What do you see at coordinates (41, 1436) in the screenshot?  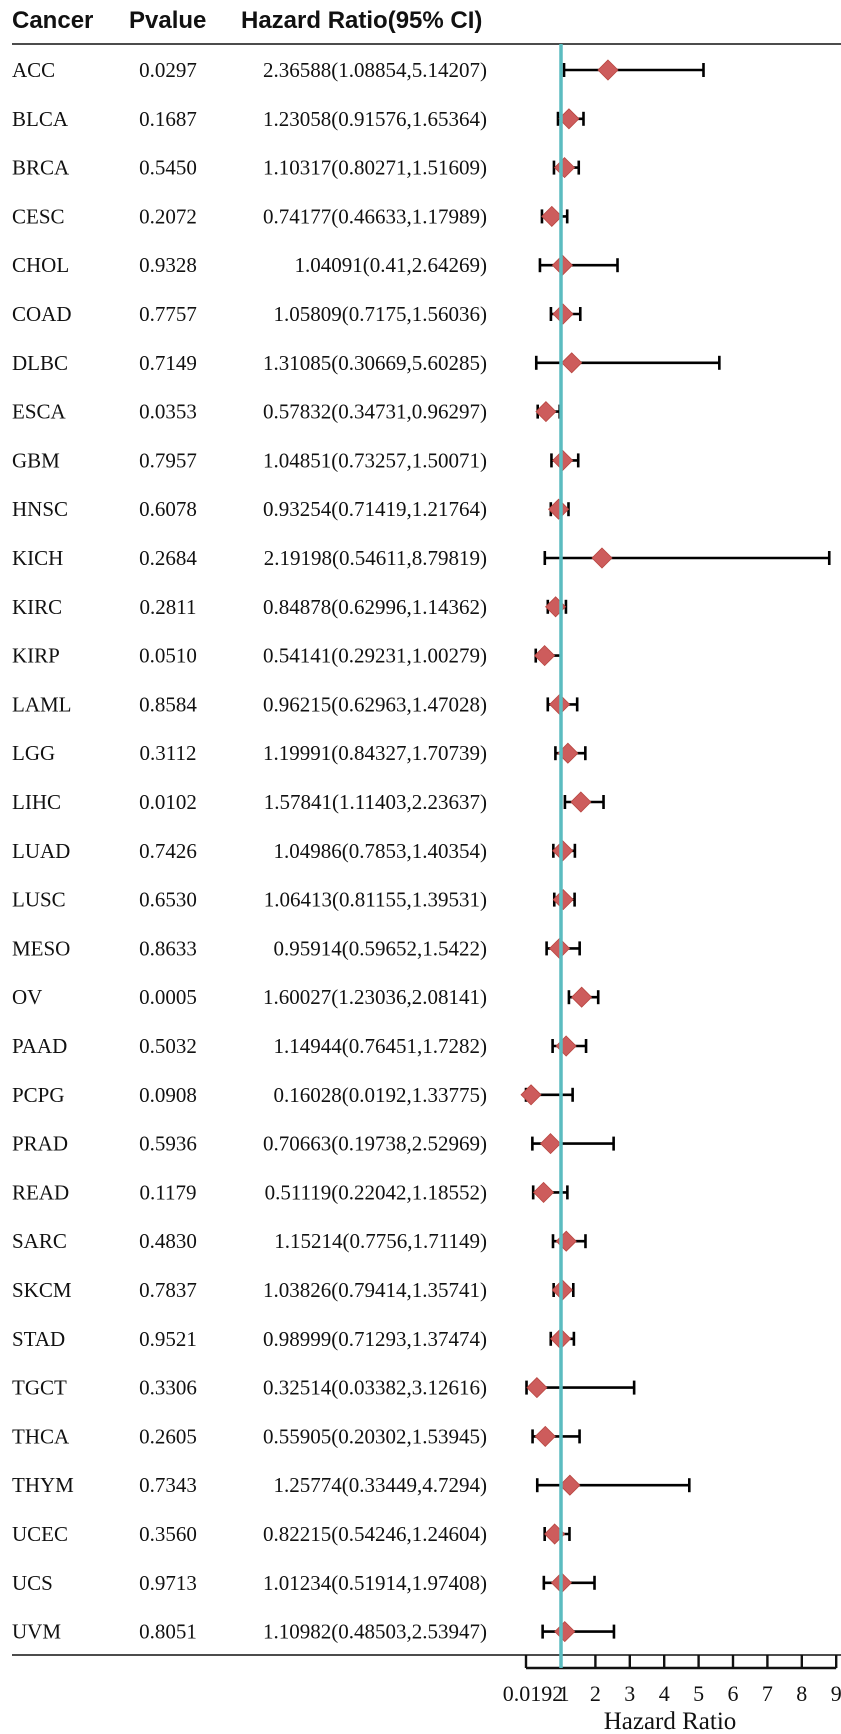 I see `cancer-label: THCA` at bounding box center [41, 1436].